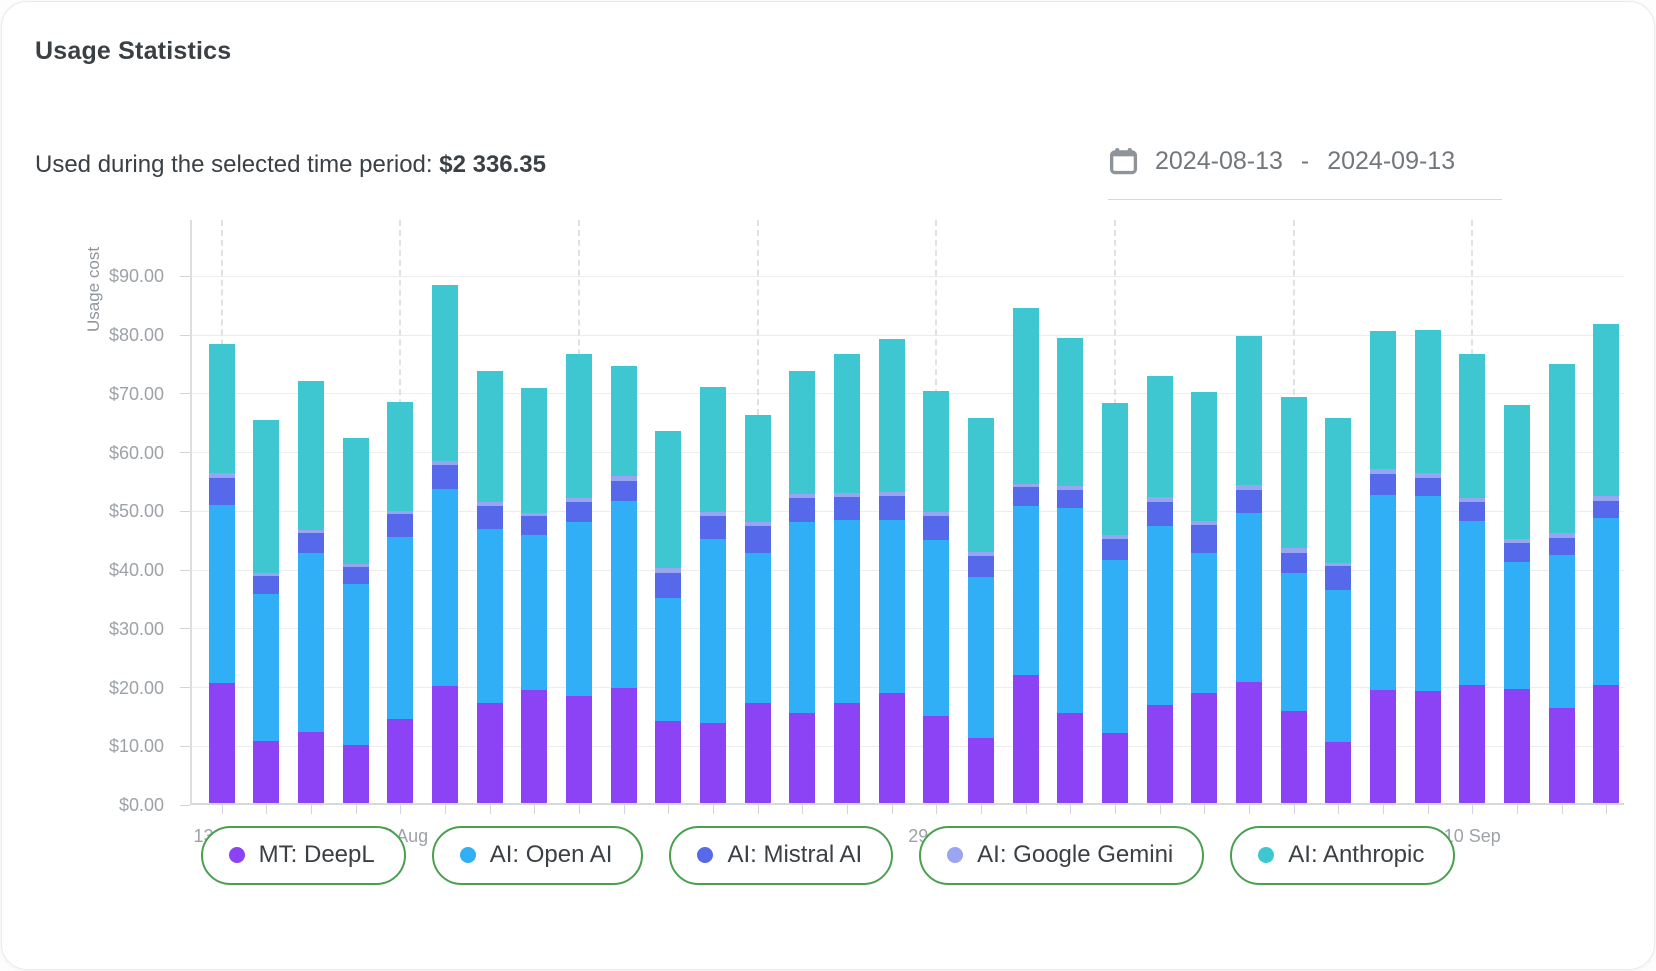  Describe the element at coordinates (1391, 161) in the screenshot. I see `date-range-end: 2024-09-13` at that location.